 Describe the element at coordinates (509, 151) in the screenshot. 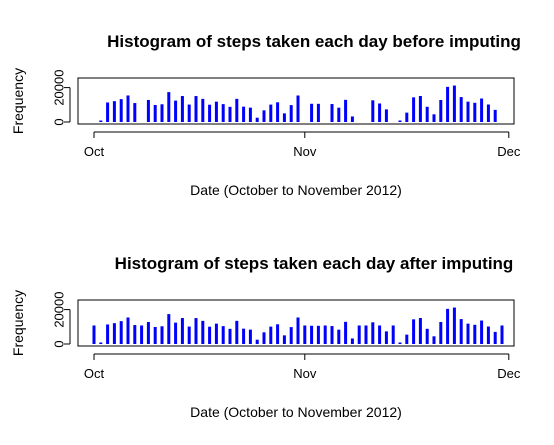

I see `x-tick-label: Dec` at that location.